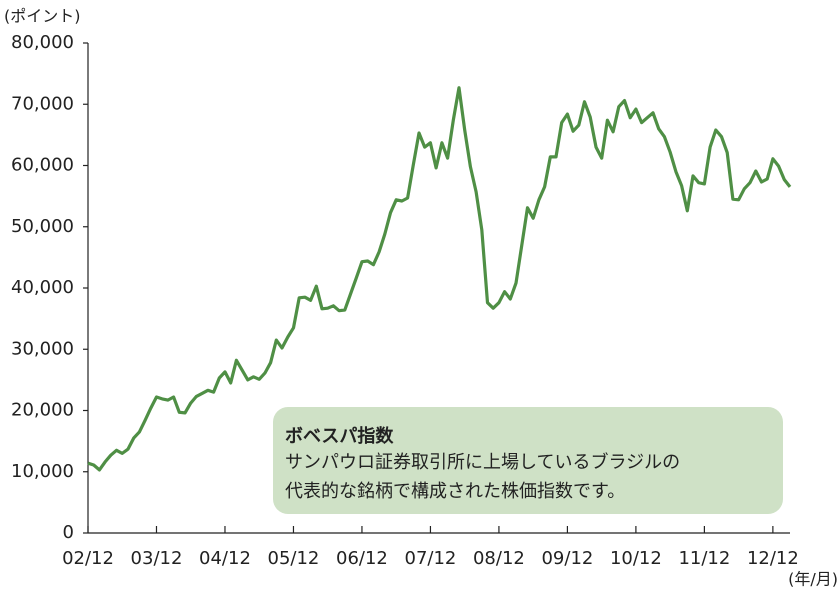  I want to click on y-tick-label: 30,000, so click(42, 348).